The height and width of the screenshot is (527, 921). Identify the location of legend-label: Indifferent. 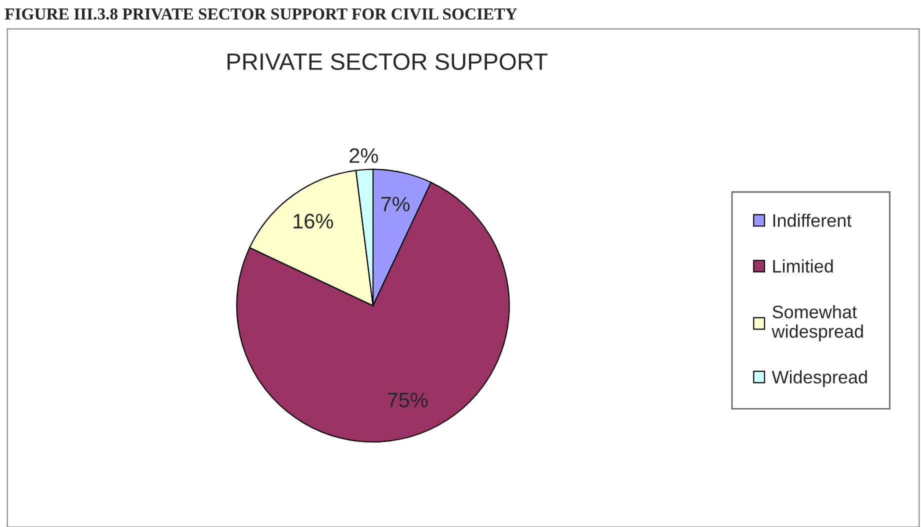
(812, 220).